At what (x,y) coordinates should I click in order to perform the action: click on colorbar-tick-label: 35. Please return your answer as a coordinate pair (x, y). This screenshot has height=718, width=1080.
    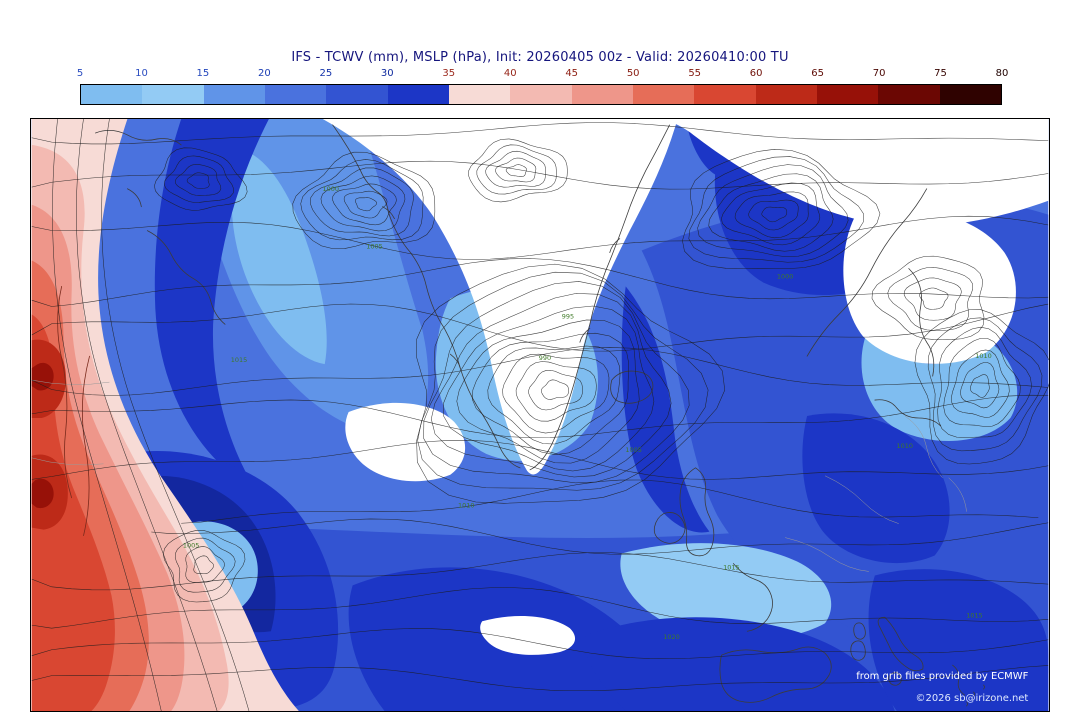
    Looking at the image, I should click on (449, 73).